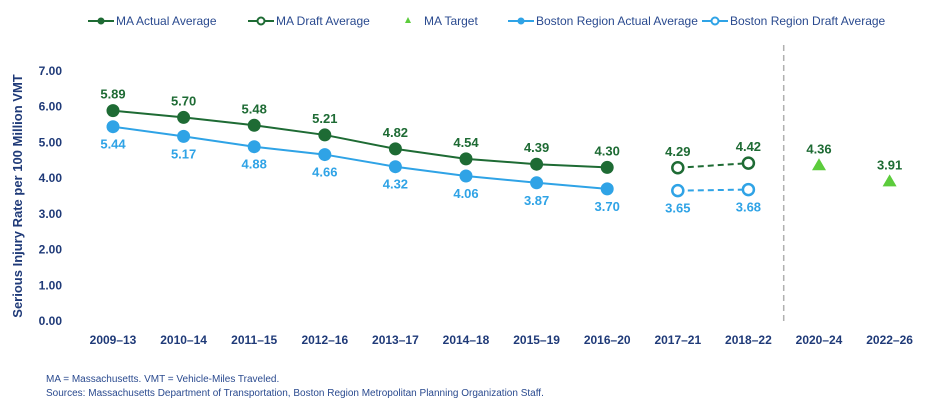 The height and width of the screenshot is (404, 936). What do you see at coordinates (324, 118) in the screenshot?
I see `data-label: 5.21` at bounding box center [324, 118].